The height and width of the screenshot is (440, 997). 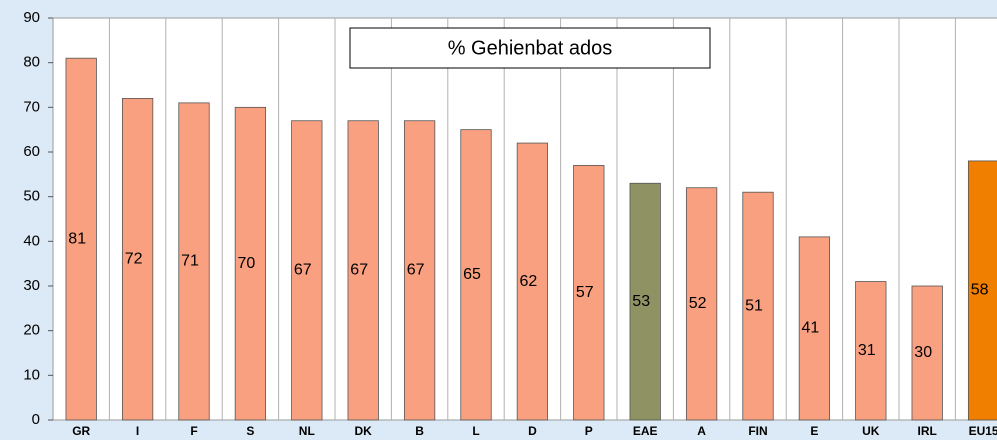 What do you see at coordinates (472, 274) in the screenshot?
I see `value-label: 65` at bounding box center [472, 274].